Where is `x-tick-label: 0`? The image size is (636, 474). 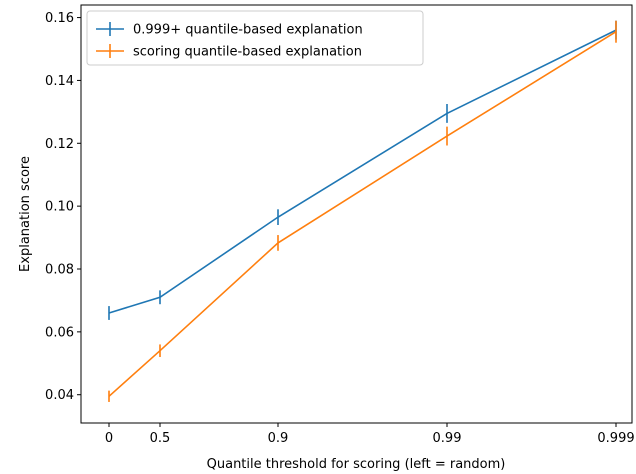
x-tick-label: 0 is located at coordinates (109, 438).